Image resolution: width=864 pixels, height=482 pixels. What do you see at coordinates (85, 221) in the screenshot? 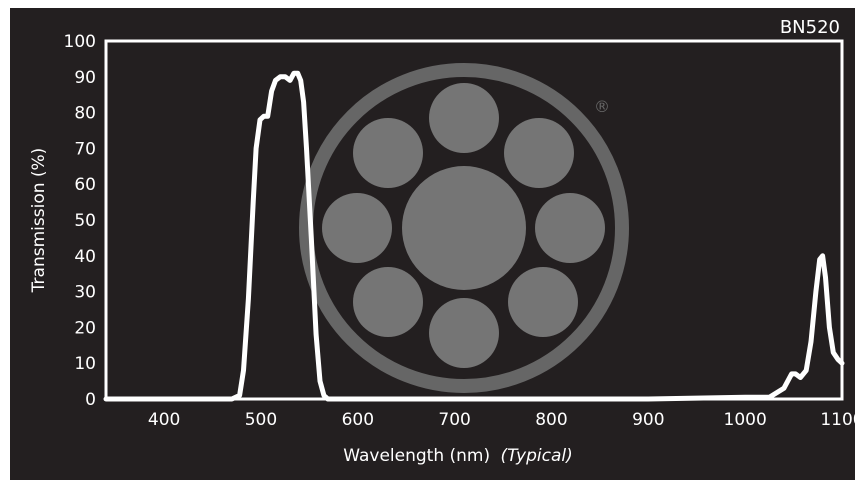
I see `y-tick-label: 50` at bounding box center [85, 221].